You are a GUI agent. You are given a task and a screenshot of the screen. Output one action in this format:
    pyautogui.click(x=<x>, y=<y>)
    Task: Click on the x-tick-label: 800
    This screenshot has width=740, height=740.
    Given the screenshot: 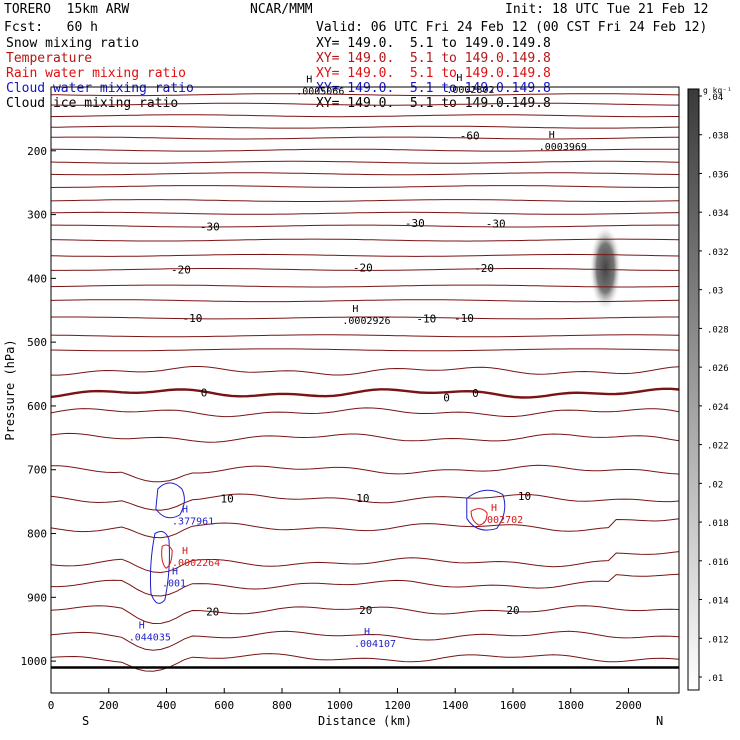 What is the action you would take?
    pyautogui.click(x=282, y=705)
    